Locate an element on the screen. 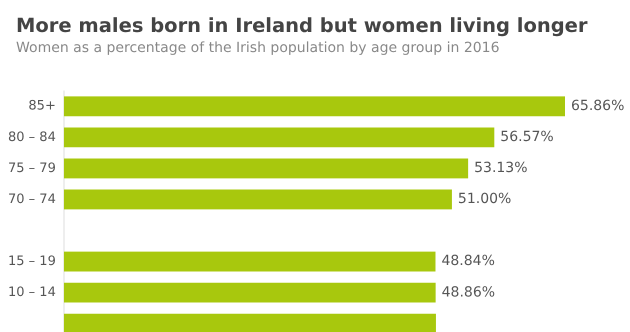 The image size is (630, 332). y-tick-label: 10 – 14 is located at coordinates (32, 292).